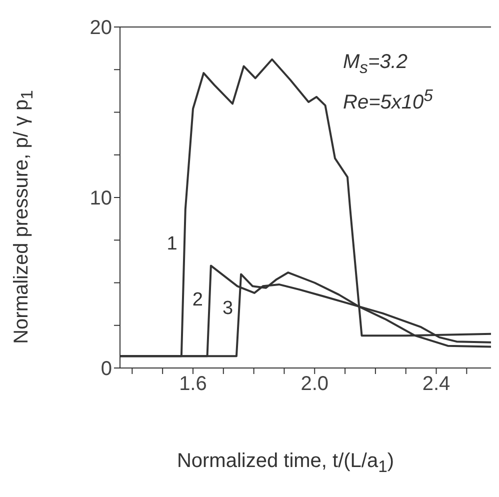 Image resolution: width=499 pixels, height=497 pixels. What do you see at coordinates (436, 384) in the screenshot?
I see `x-tick-label: 2.4` at bounding box center [436, 384].